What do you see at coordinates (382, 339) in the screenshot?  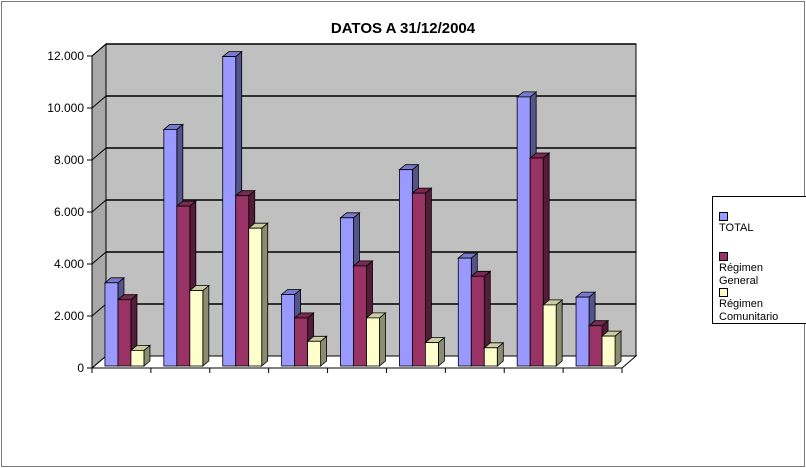 I see `bar-r-gimen-comunitario-5-side` at bounding box center [382, 339].